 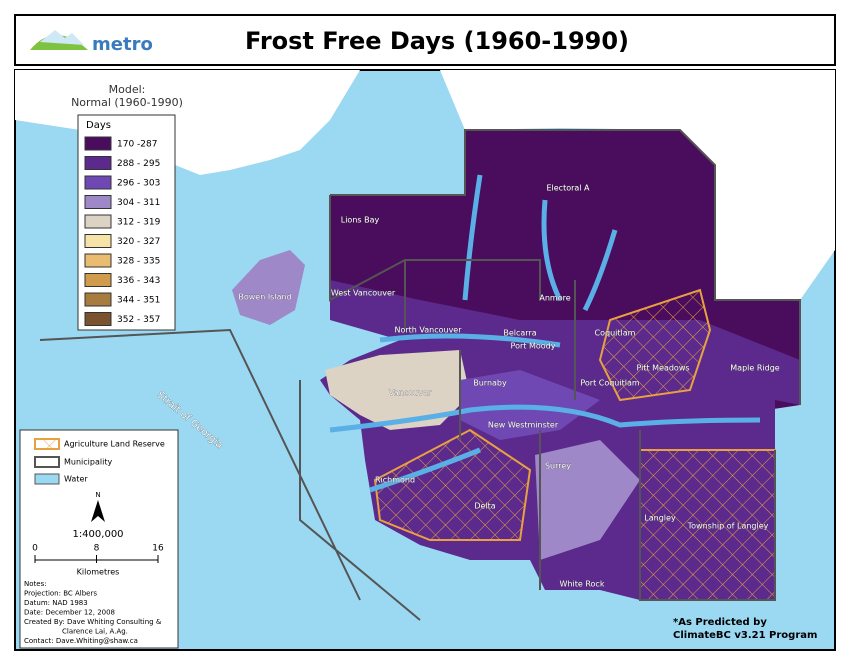 What do you see at coordinates (76, 479) in the screenshot?
I see `map-legend-label: Water` at bounding box center [76, 479].